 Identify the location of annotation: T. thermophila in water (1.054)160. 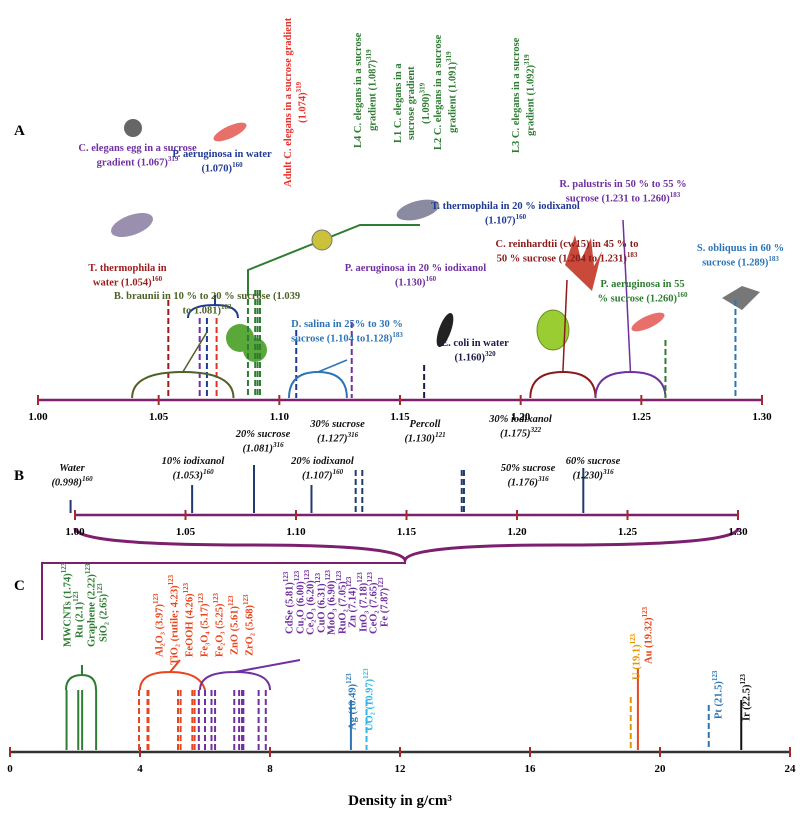
(127, 276).